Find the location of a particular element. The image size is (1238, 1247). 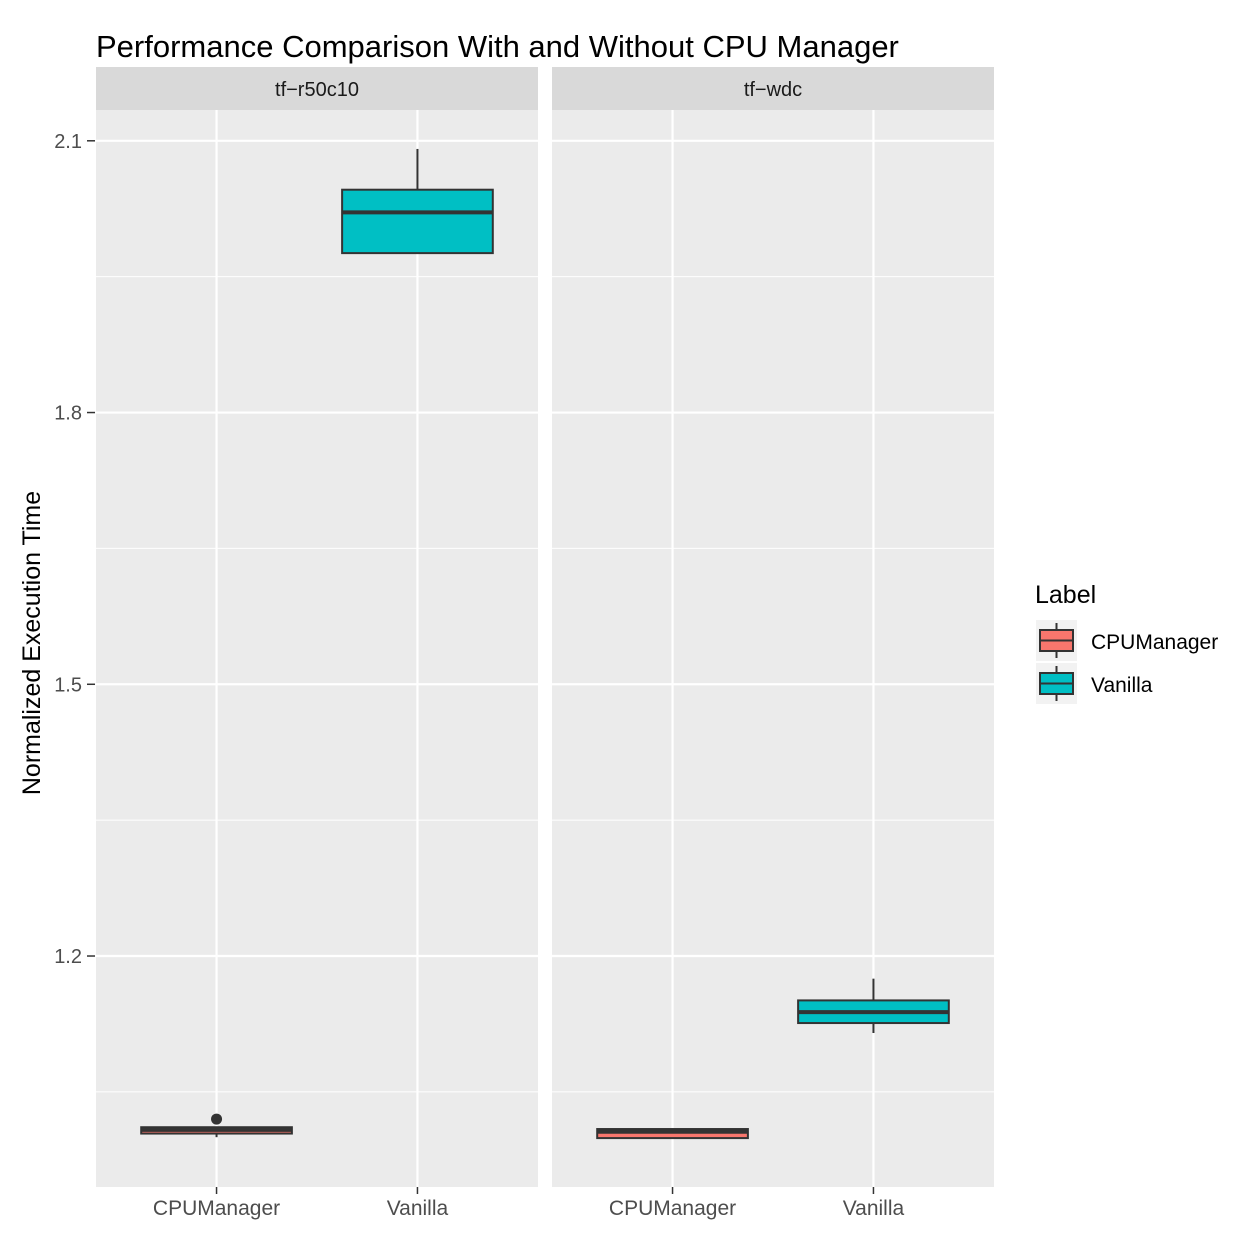

y-tick-label: 1.5 is located at coordinates (68, 685).